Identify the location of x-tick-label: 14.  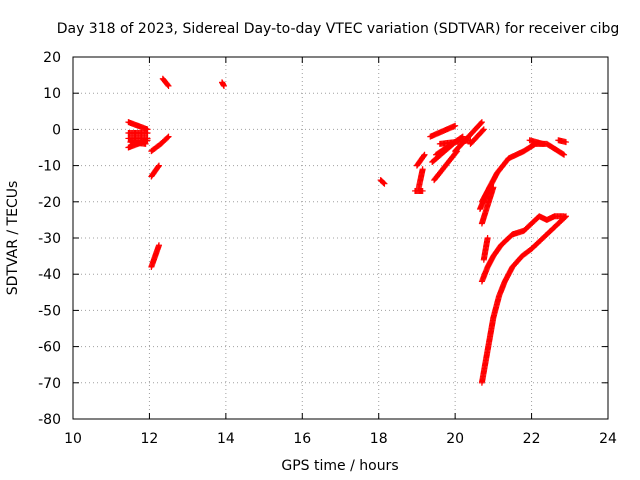
(226, 439).